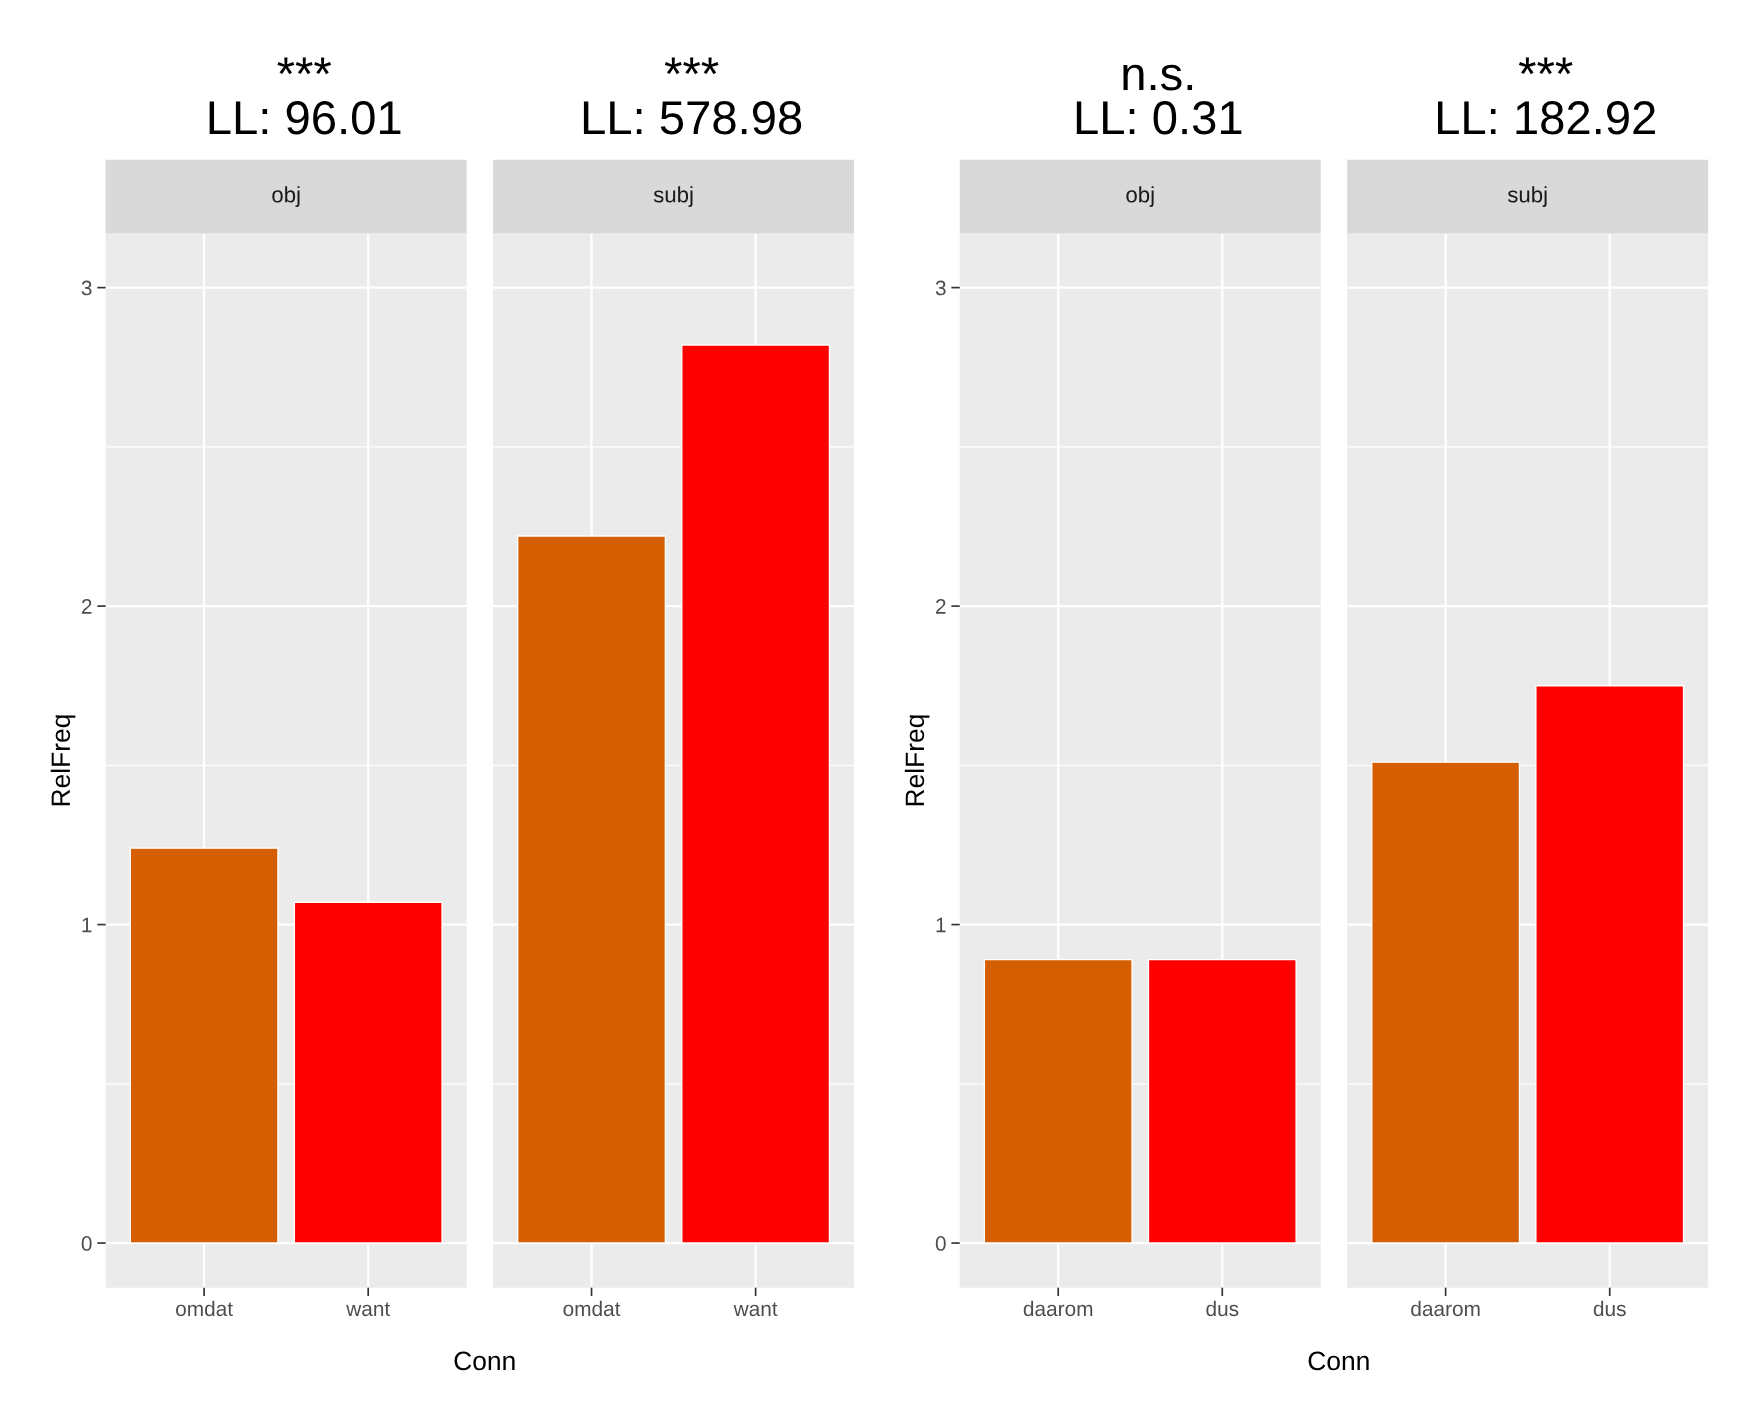 The width and height of the screenshot is (1761, 1415). Describe the element at coordinates (1159, 99) in the screenshot. I see `chart-title: n.s. LL: 0.31` at that location.